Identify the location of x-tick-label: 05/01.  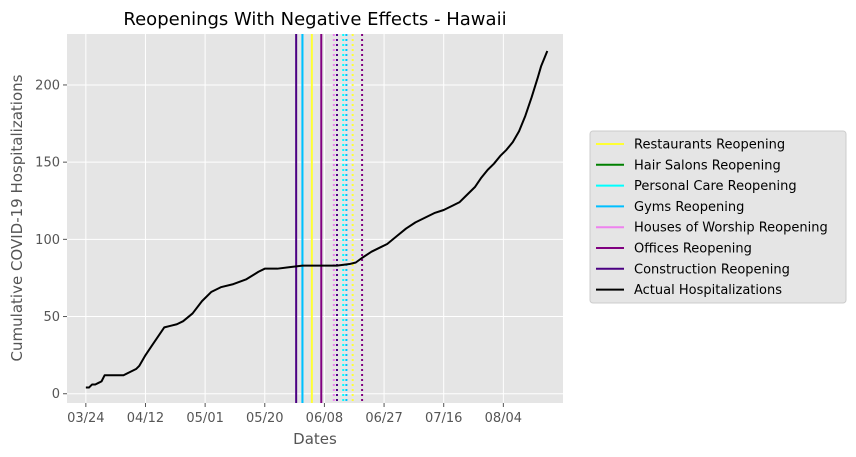
(204, 418).